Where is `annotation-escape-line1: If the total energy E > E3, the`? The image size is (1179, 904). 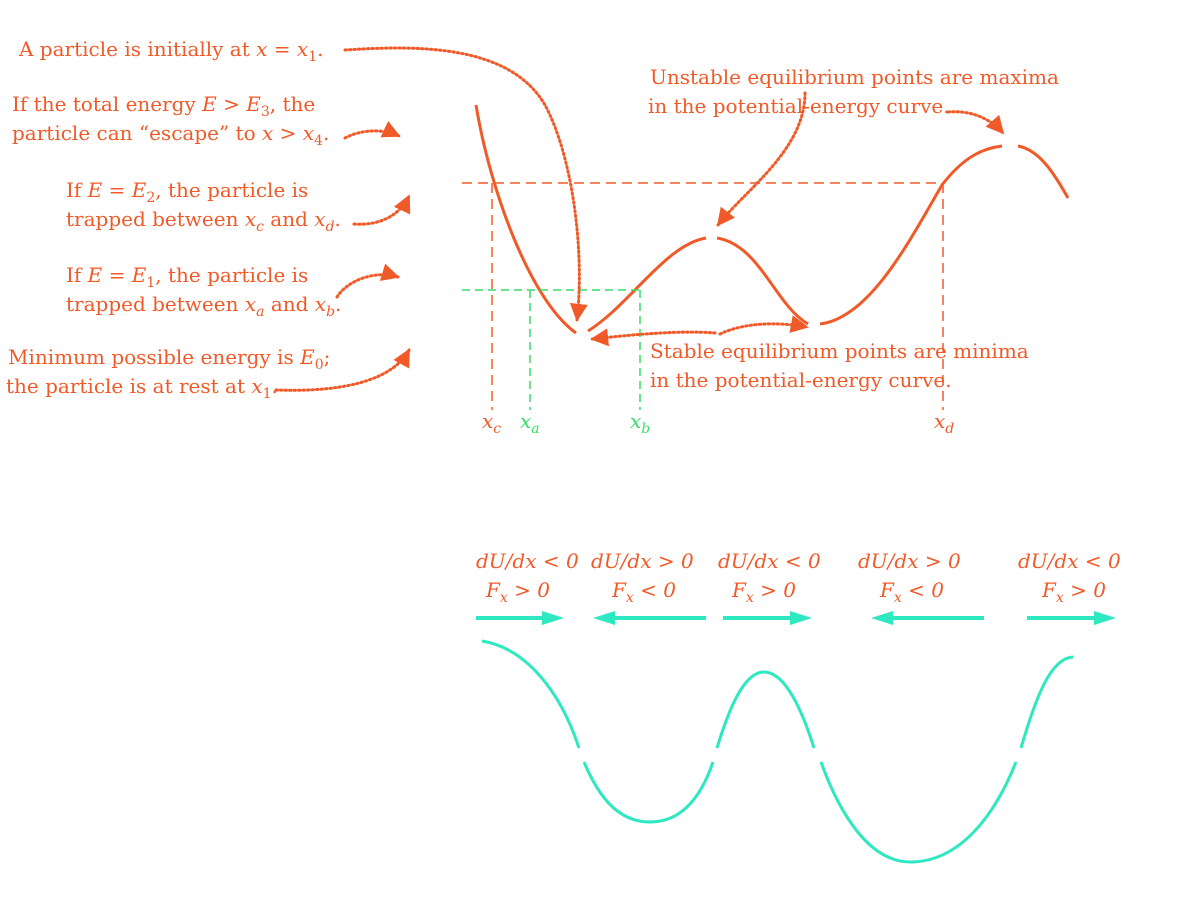 annotation-escape-line1: If the total energy E > E3, the is located at coordinates (163, 106).